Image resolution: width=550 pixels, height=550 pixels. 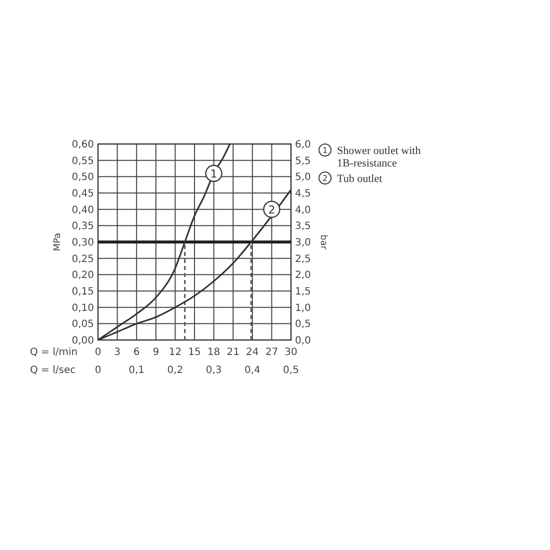 What do you see at coordinates (323, 242) in the screenshot?
I see `y2-axis-title: bar` at bounding box center [323, 242].